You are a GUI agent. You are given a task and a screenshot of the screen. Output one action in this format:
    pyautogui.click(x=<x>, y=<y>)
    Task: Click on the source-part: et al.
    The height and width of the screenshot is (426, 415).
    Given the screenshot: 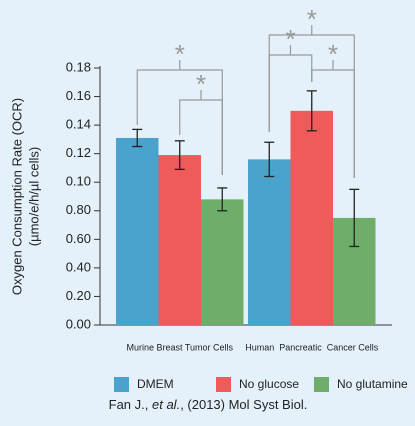 What is the action you would take?
    pyautogui.click(x=166, y=404)
    